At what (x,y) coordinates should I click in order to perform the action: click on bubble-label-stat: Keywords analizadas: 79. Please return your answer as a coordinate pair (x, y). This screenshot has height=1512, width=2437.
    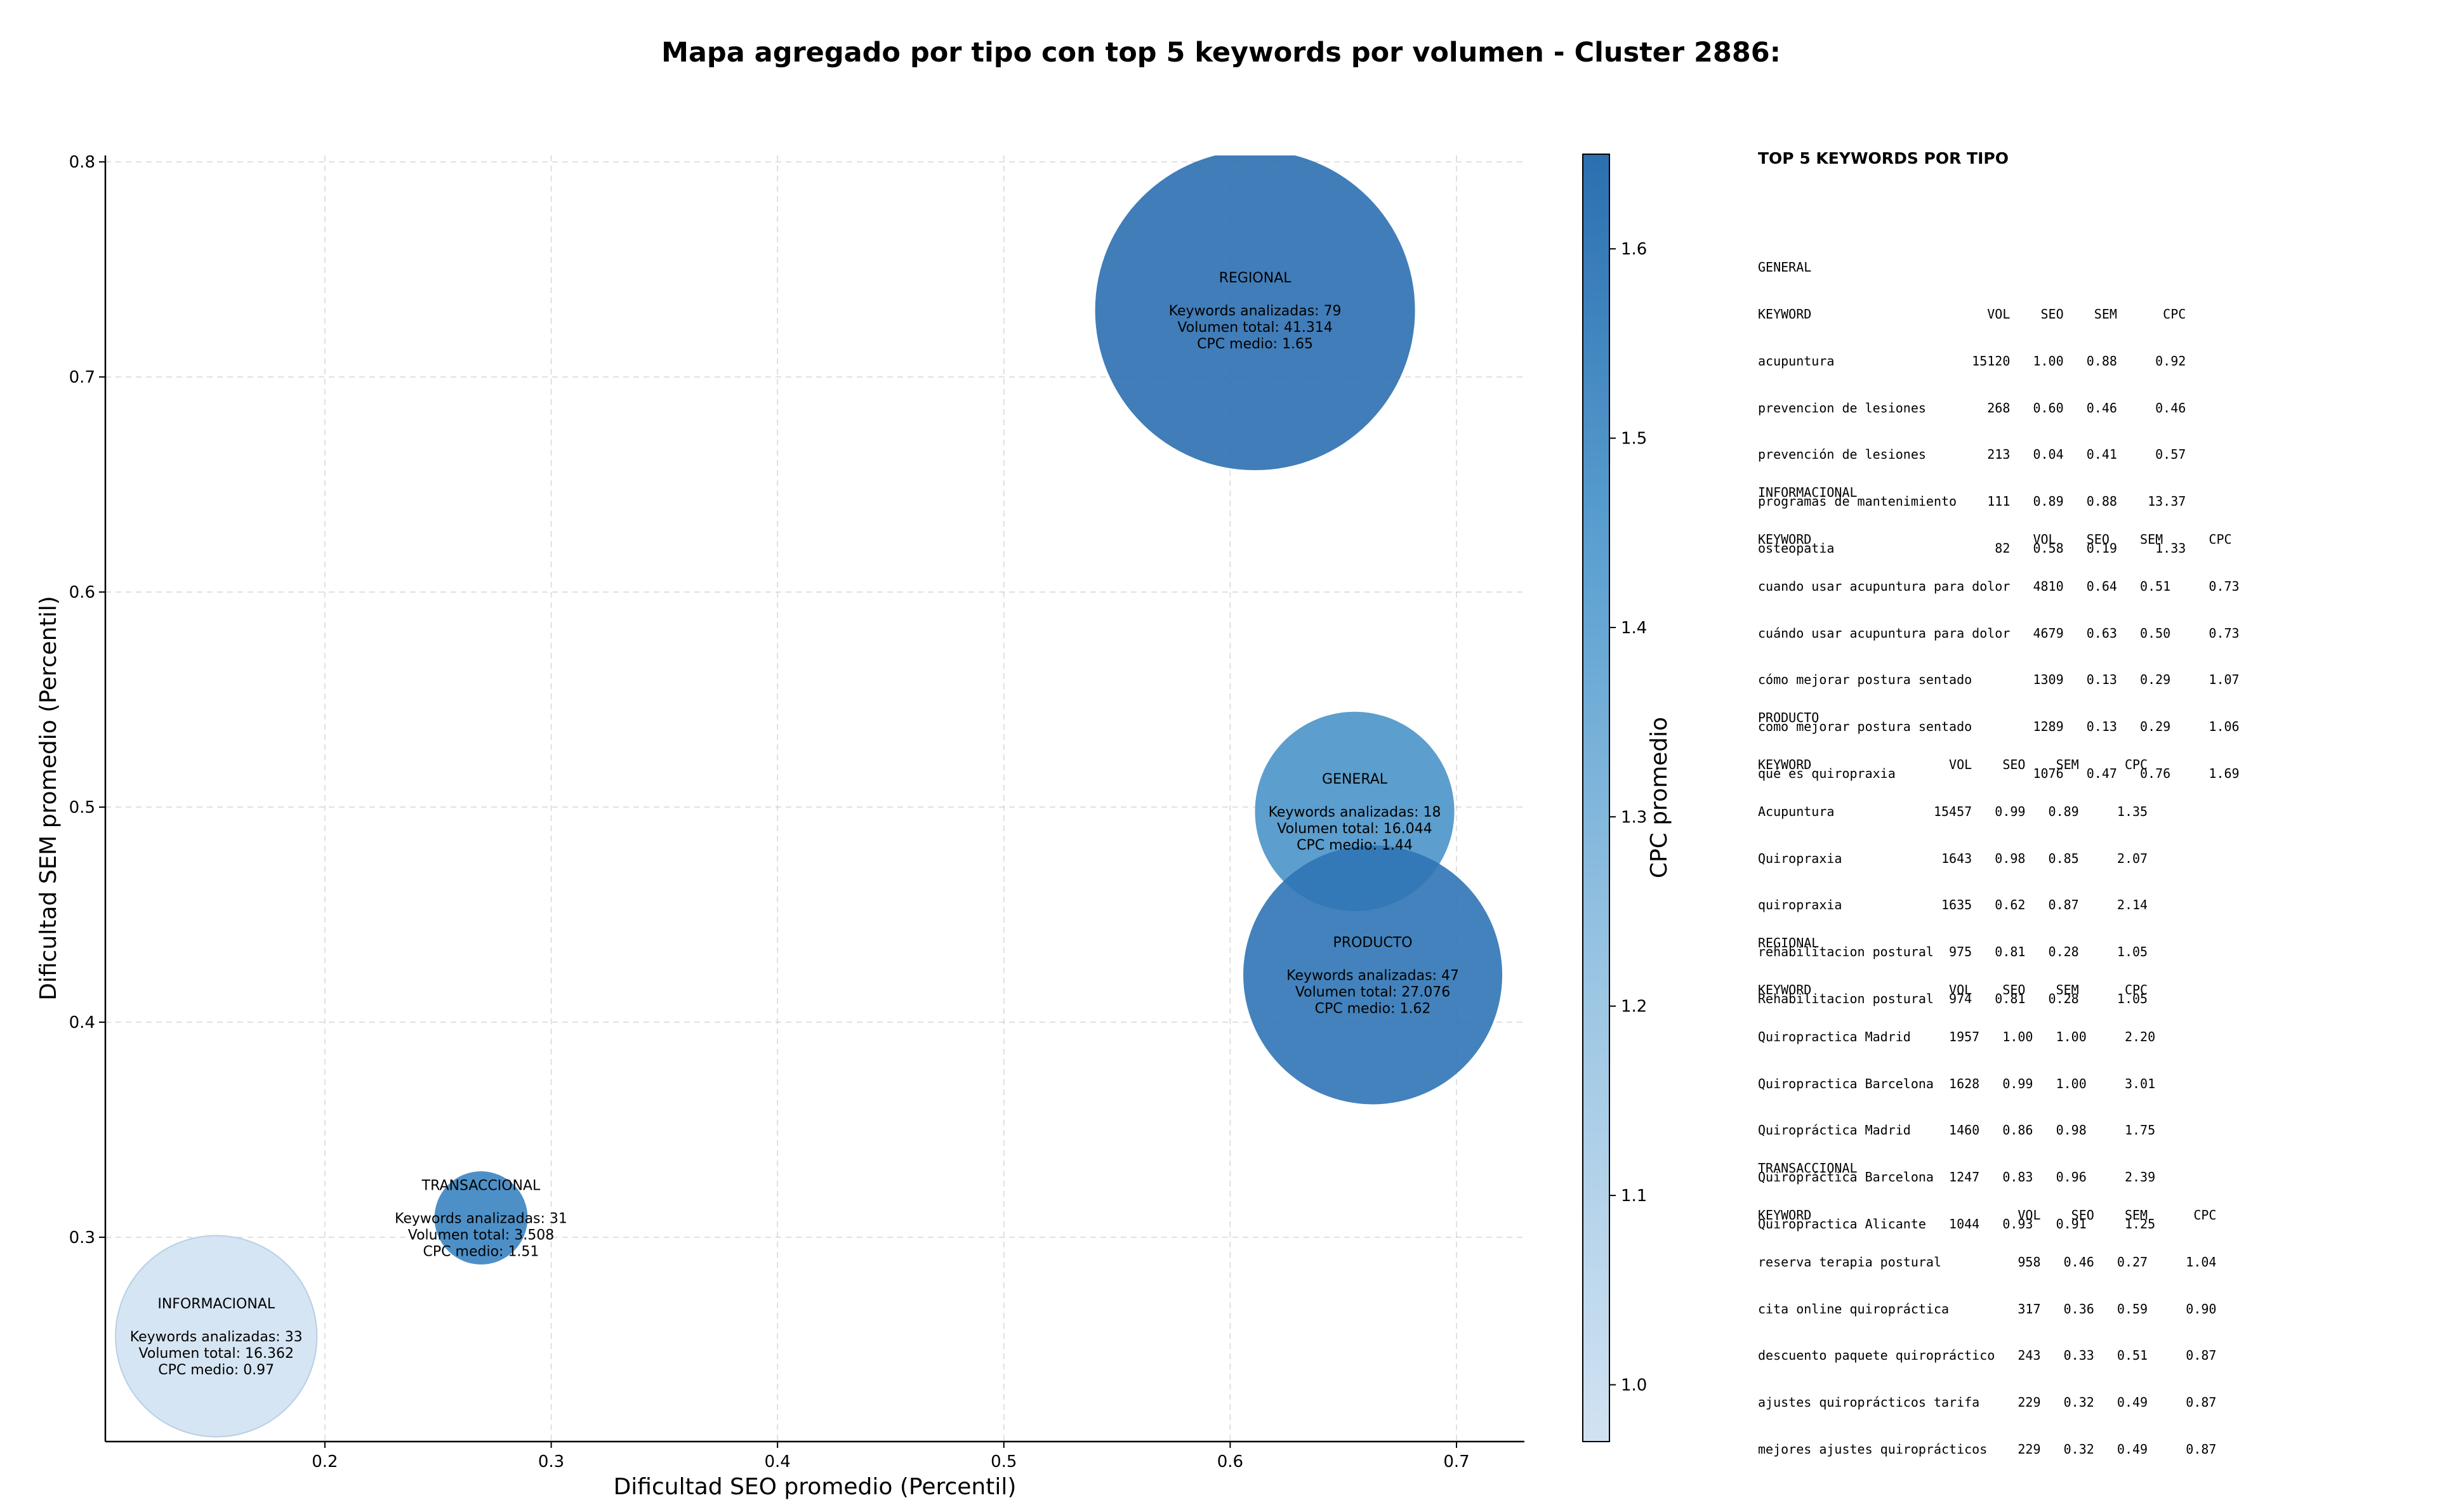
    Looking at the image, I should click on (1255, 311).